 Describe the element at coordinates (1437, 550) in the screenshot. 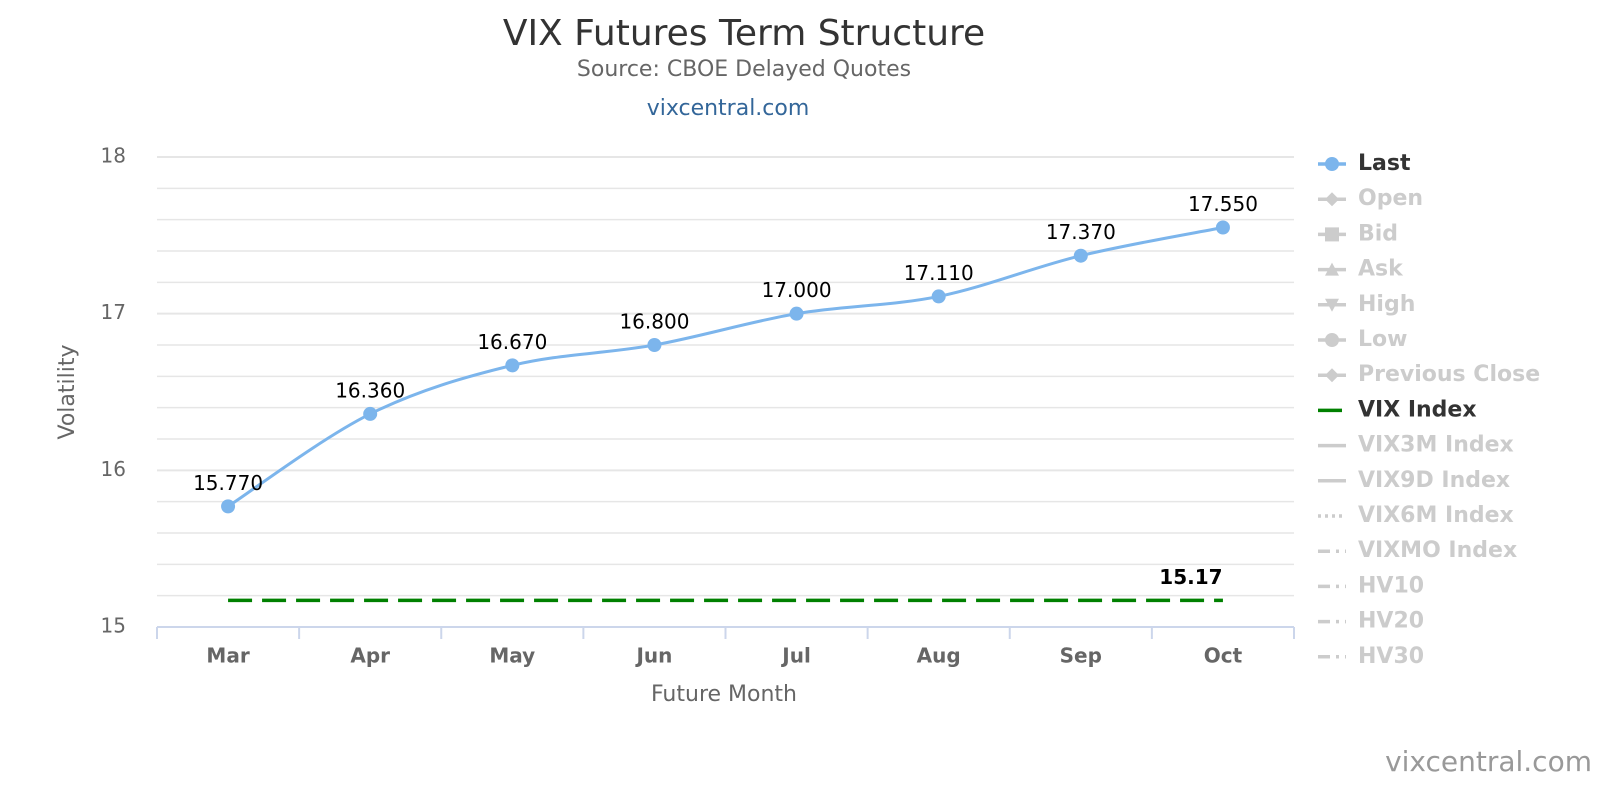

I see `legend-label: VIXMO Index` at that location.